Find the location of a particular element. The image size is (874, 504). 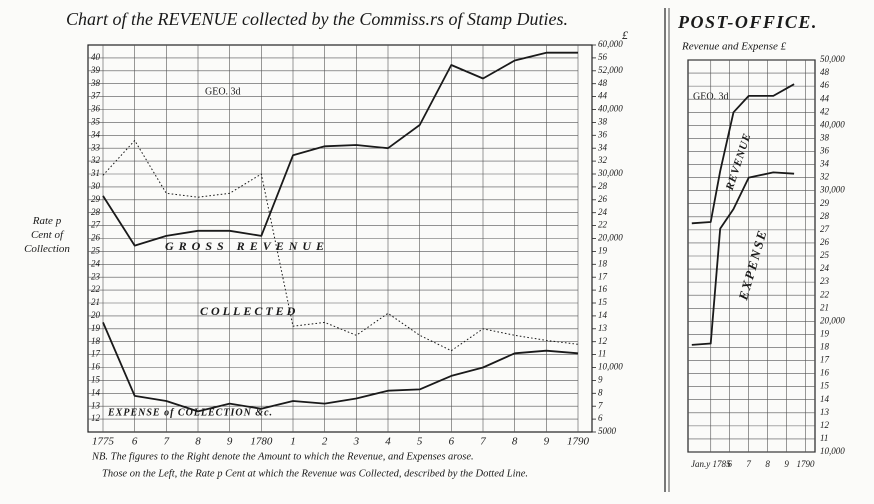

series-label: REVENUE is located at coordinates (739, 161).